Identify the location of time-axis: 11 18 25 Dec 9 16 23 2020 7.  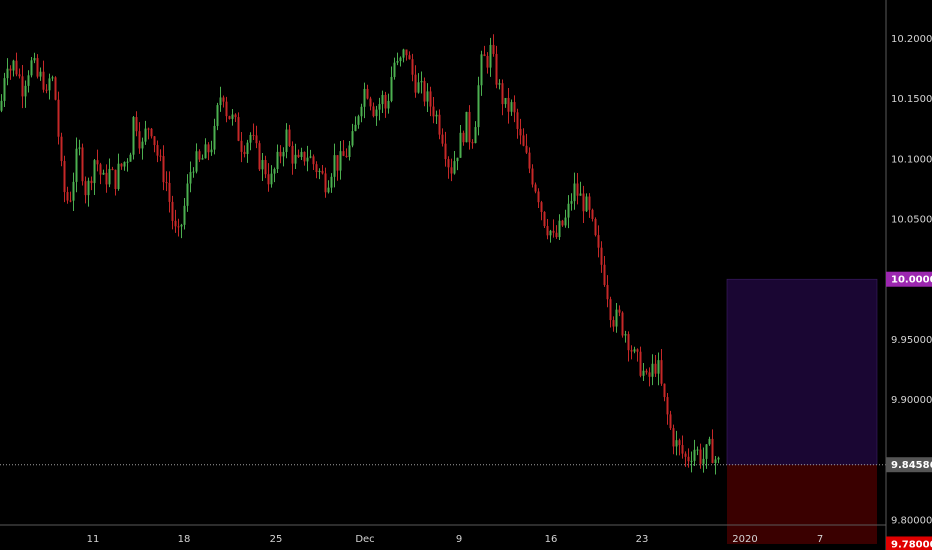
(455, 539).